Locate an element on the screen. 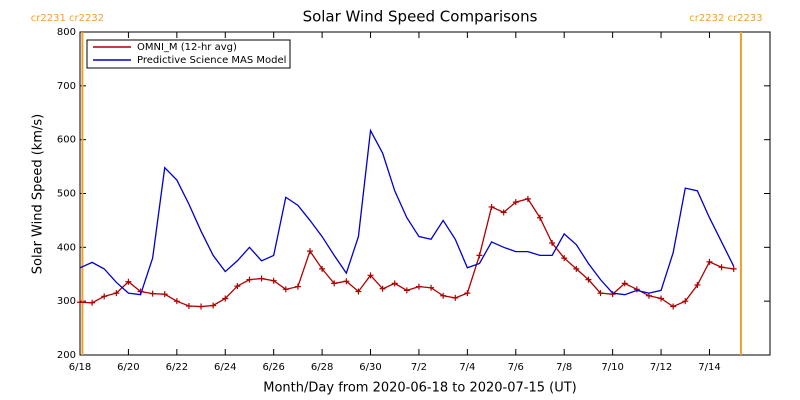 Image resolution: width=800 pixels, height=400 pixels. legend-box is located at coordinates (188, 54).